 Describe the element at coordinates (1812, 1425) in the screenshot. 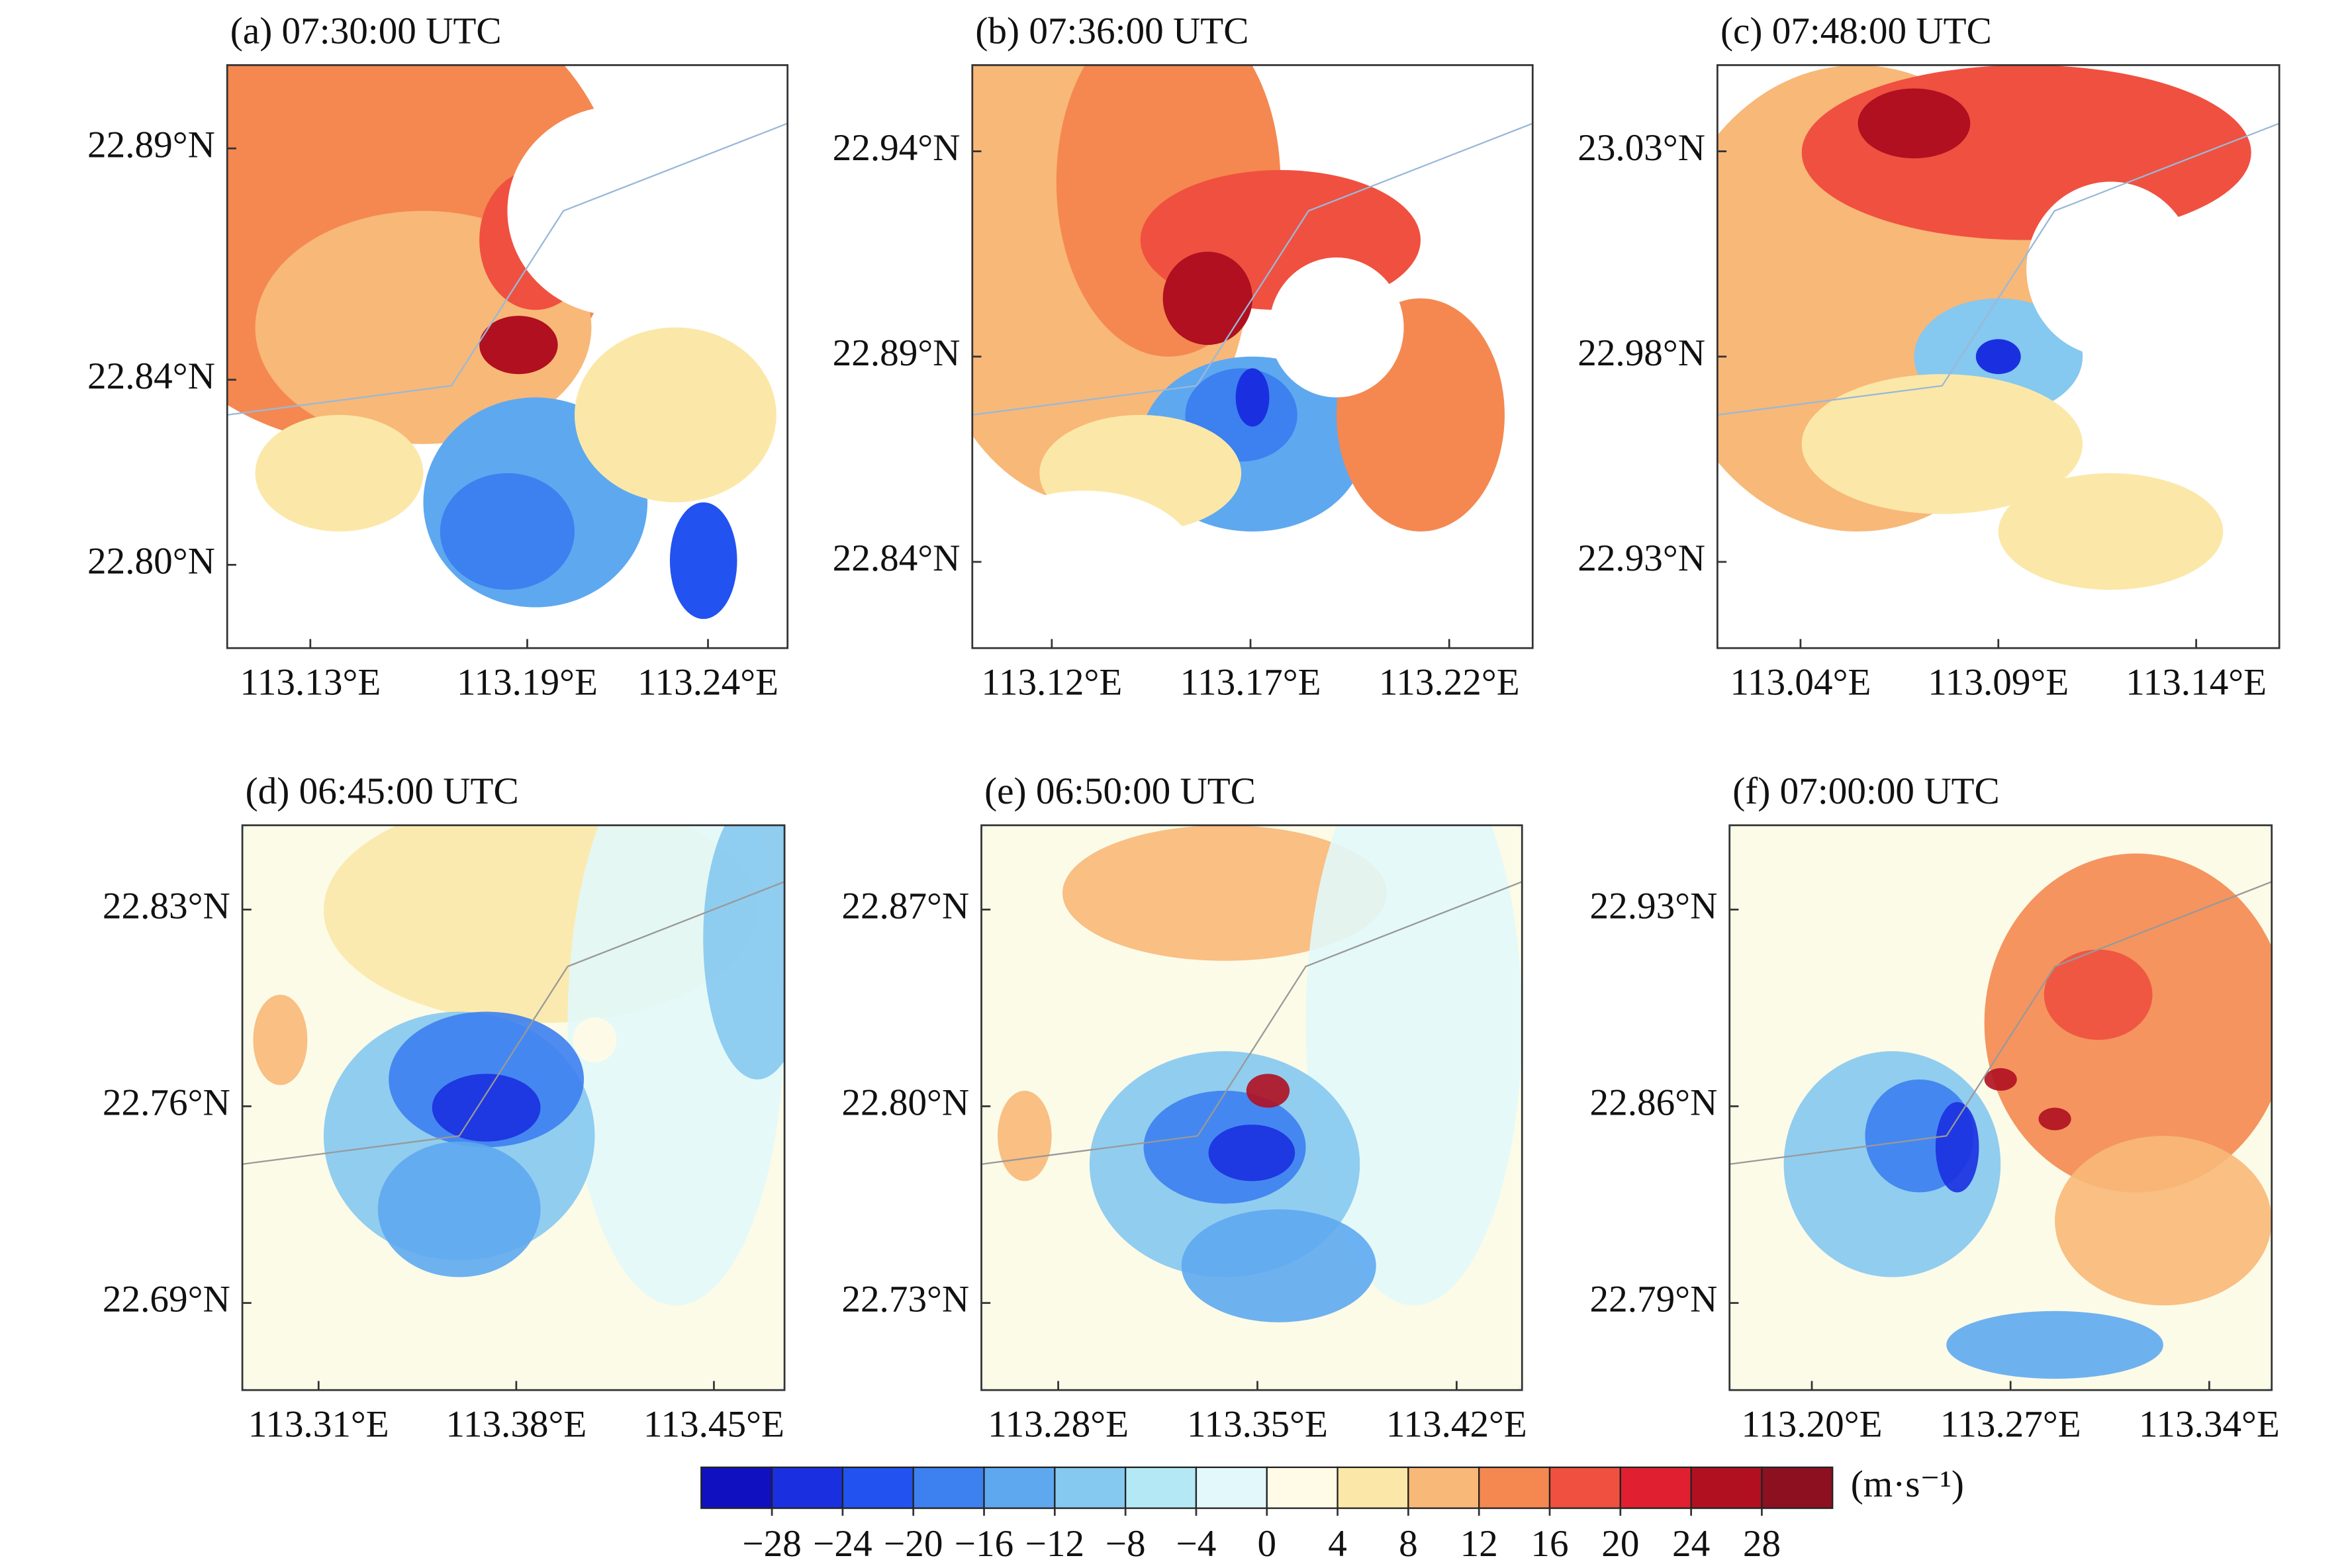

I see `x-tick-label: 113.20°E` at that location.